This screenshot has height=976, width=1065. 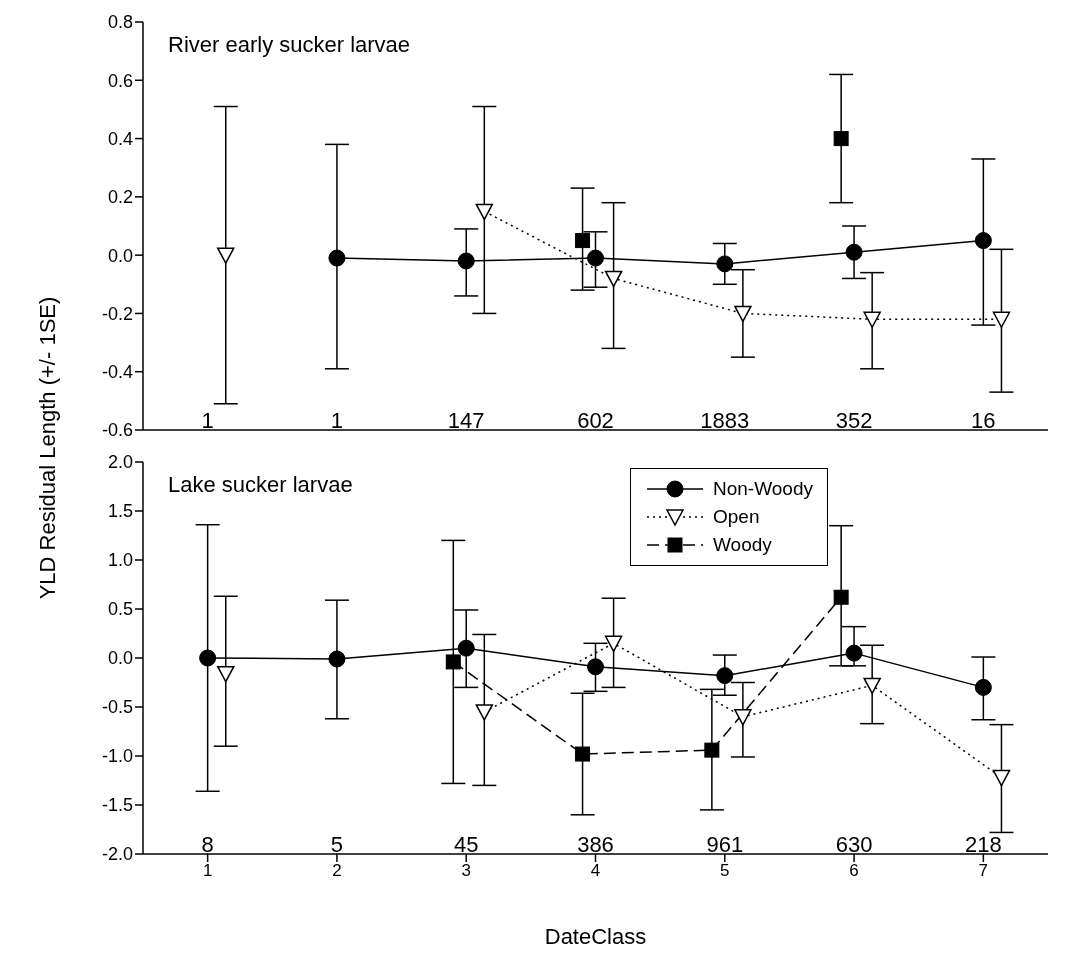 What do you see at coordinates (725, 420) in the screenshot?
I see `annotation: 1883` at bounding box center [725, 420].